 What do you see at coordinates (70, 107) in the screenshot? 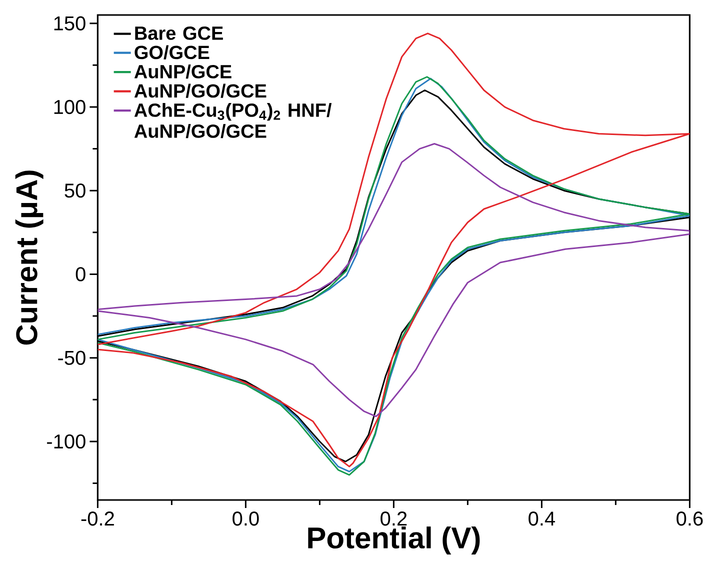
I see `y-tick-label: 100` at bounding box center [70, 107].